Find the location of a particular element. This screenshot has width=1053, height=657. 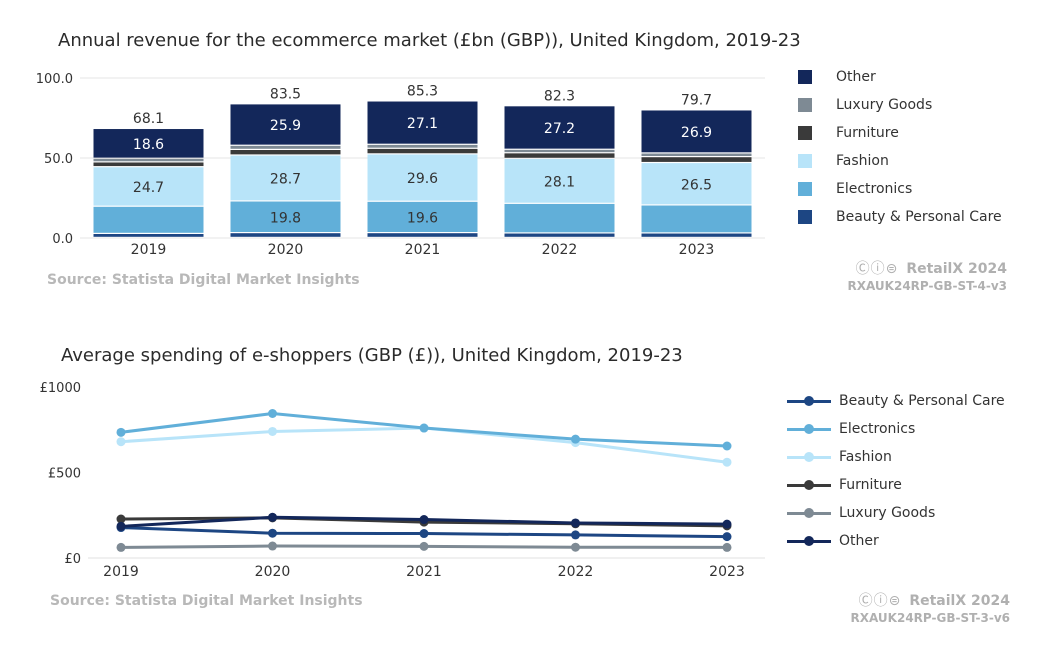

spending-brand: Ⓒⓘ⊜ RetailX 2024 is located at coordinates (934, 600).